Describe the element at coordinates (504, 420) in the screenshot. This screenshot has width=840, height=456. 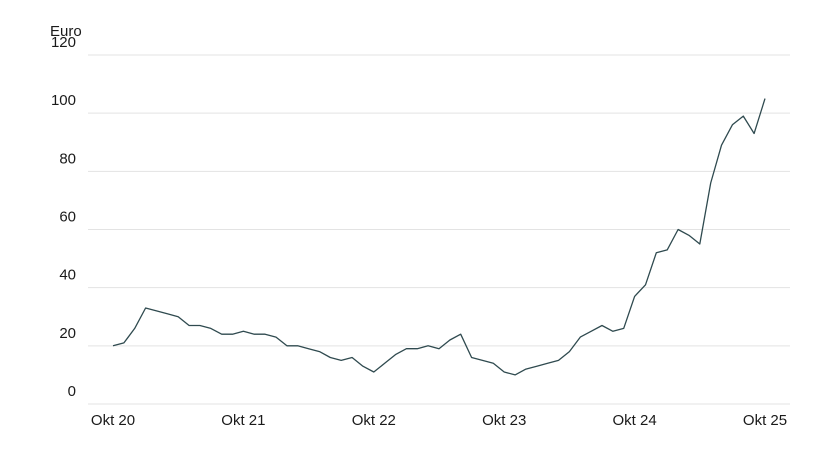
I see `x-tick-label: Okt 23` at that location.